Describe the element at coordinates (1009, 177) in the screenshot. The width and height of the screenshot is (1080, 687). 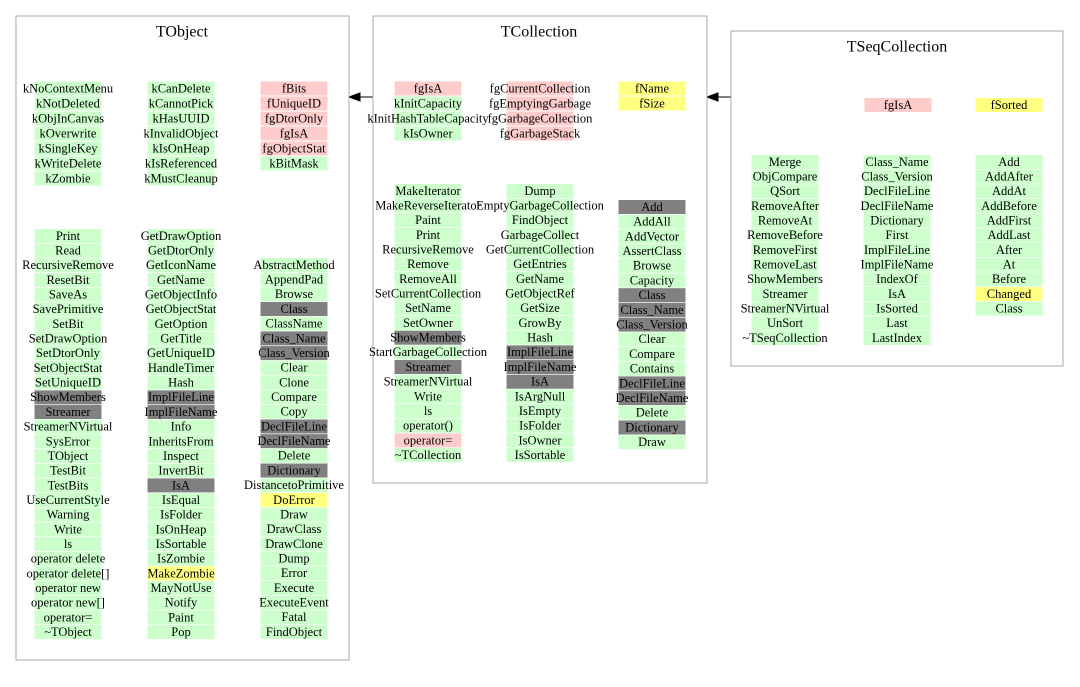
I see `member-name: AddAfter` at that location.